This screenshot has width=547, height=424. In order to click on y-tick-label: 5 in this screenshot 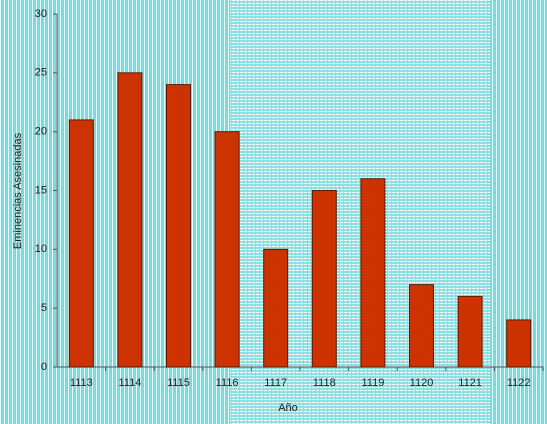, I will do `click(44, 308)`.